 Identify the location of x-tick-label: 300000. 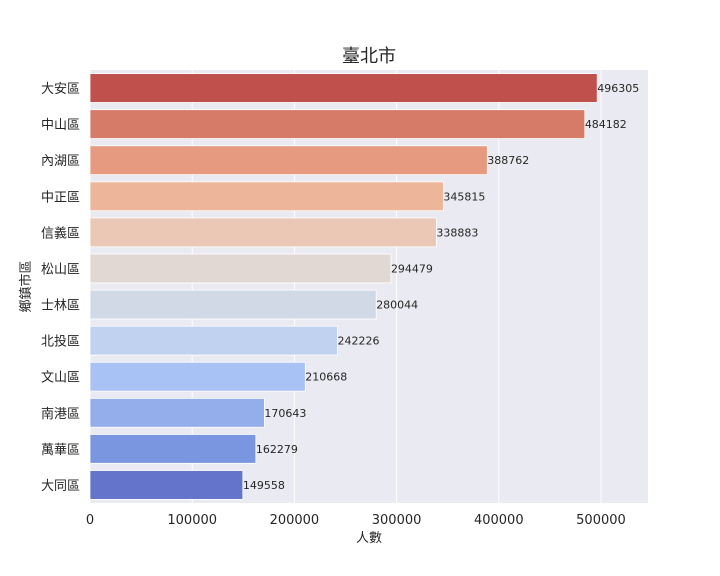
(397, 520).